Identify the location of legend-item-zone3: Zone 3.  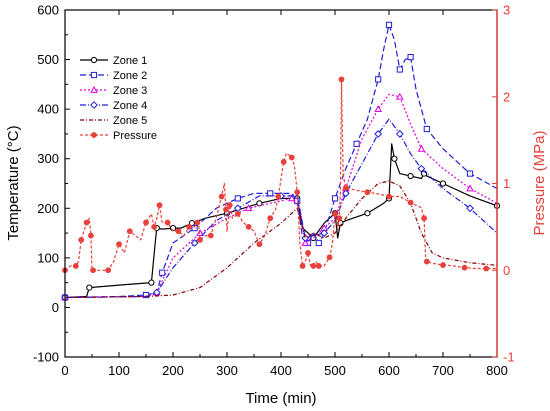
(113, 91).